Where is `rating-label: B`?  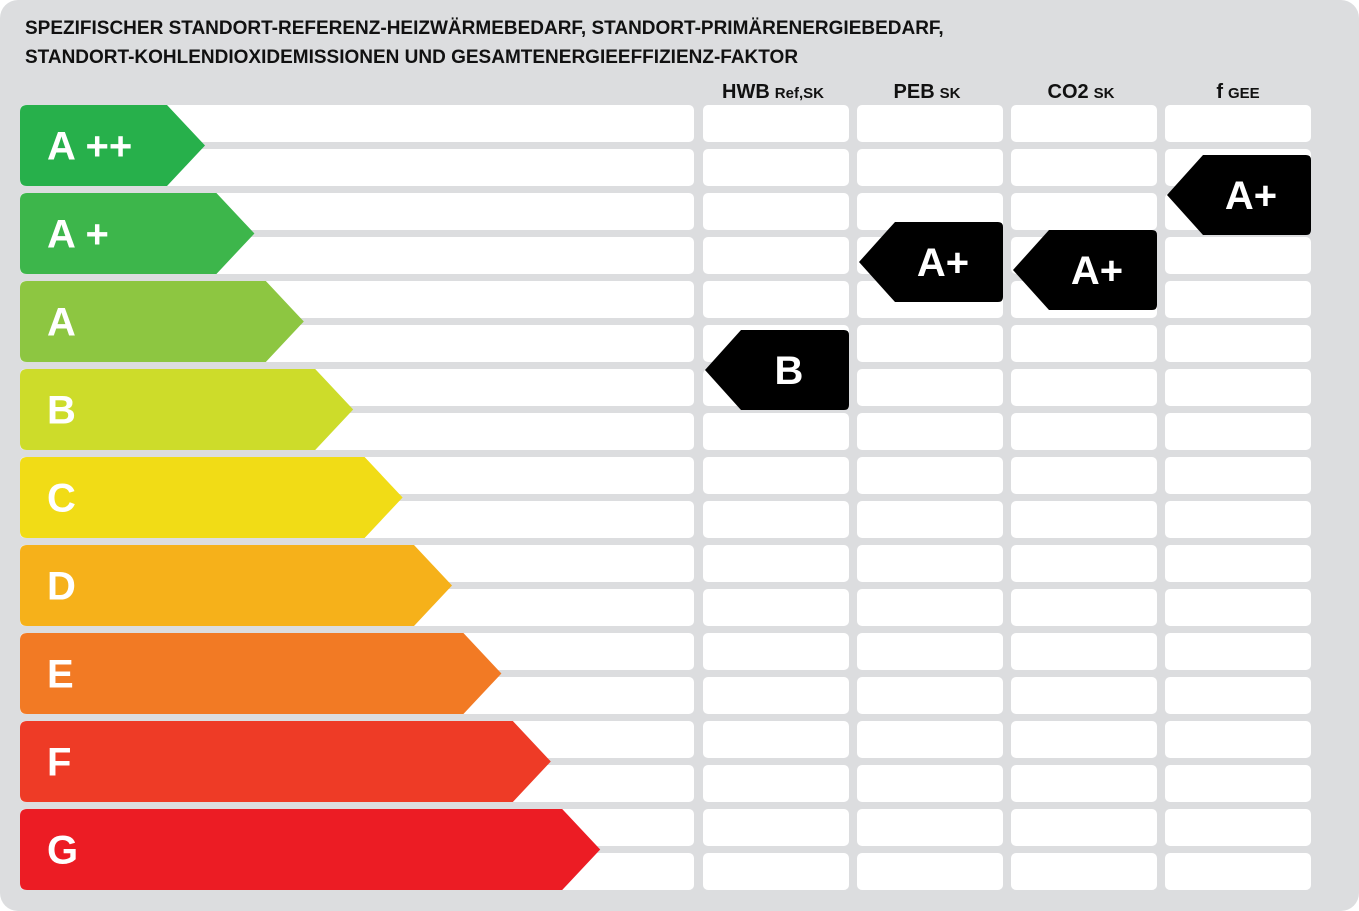 rating-label: B is located at coordinates (789, 371).